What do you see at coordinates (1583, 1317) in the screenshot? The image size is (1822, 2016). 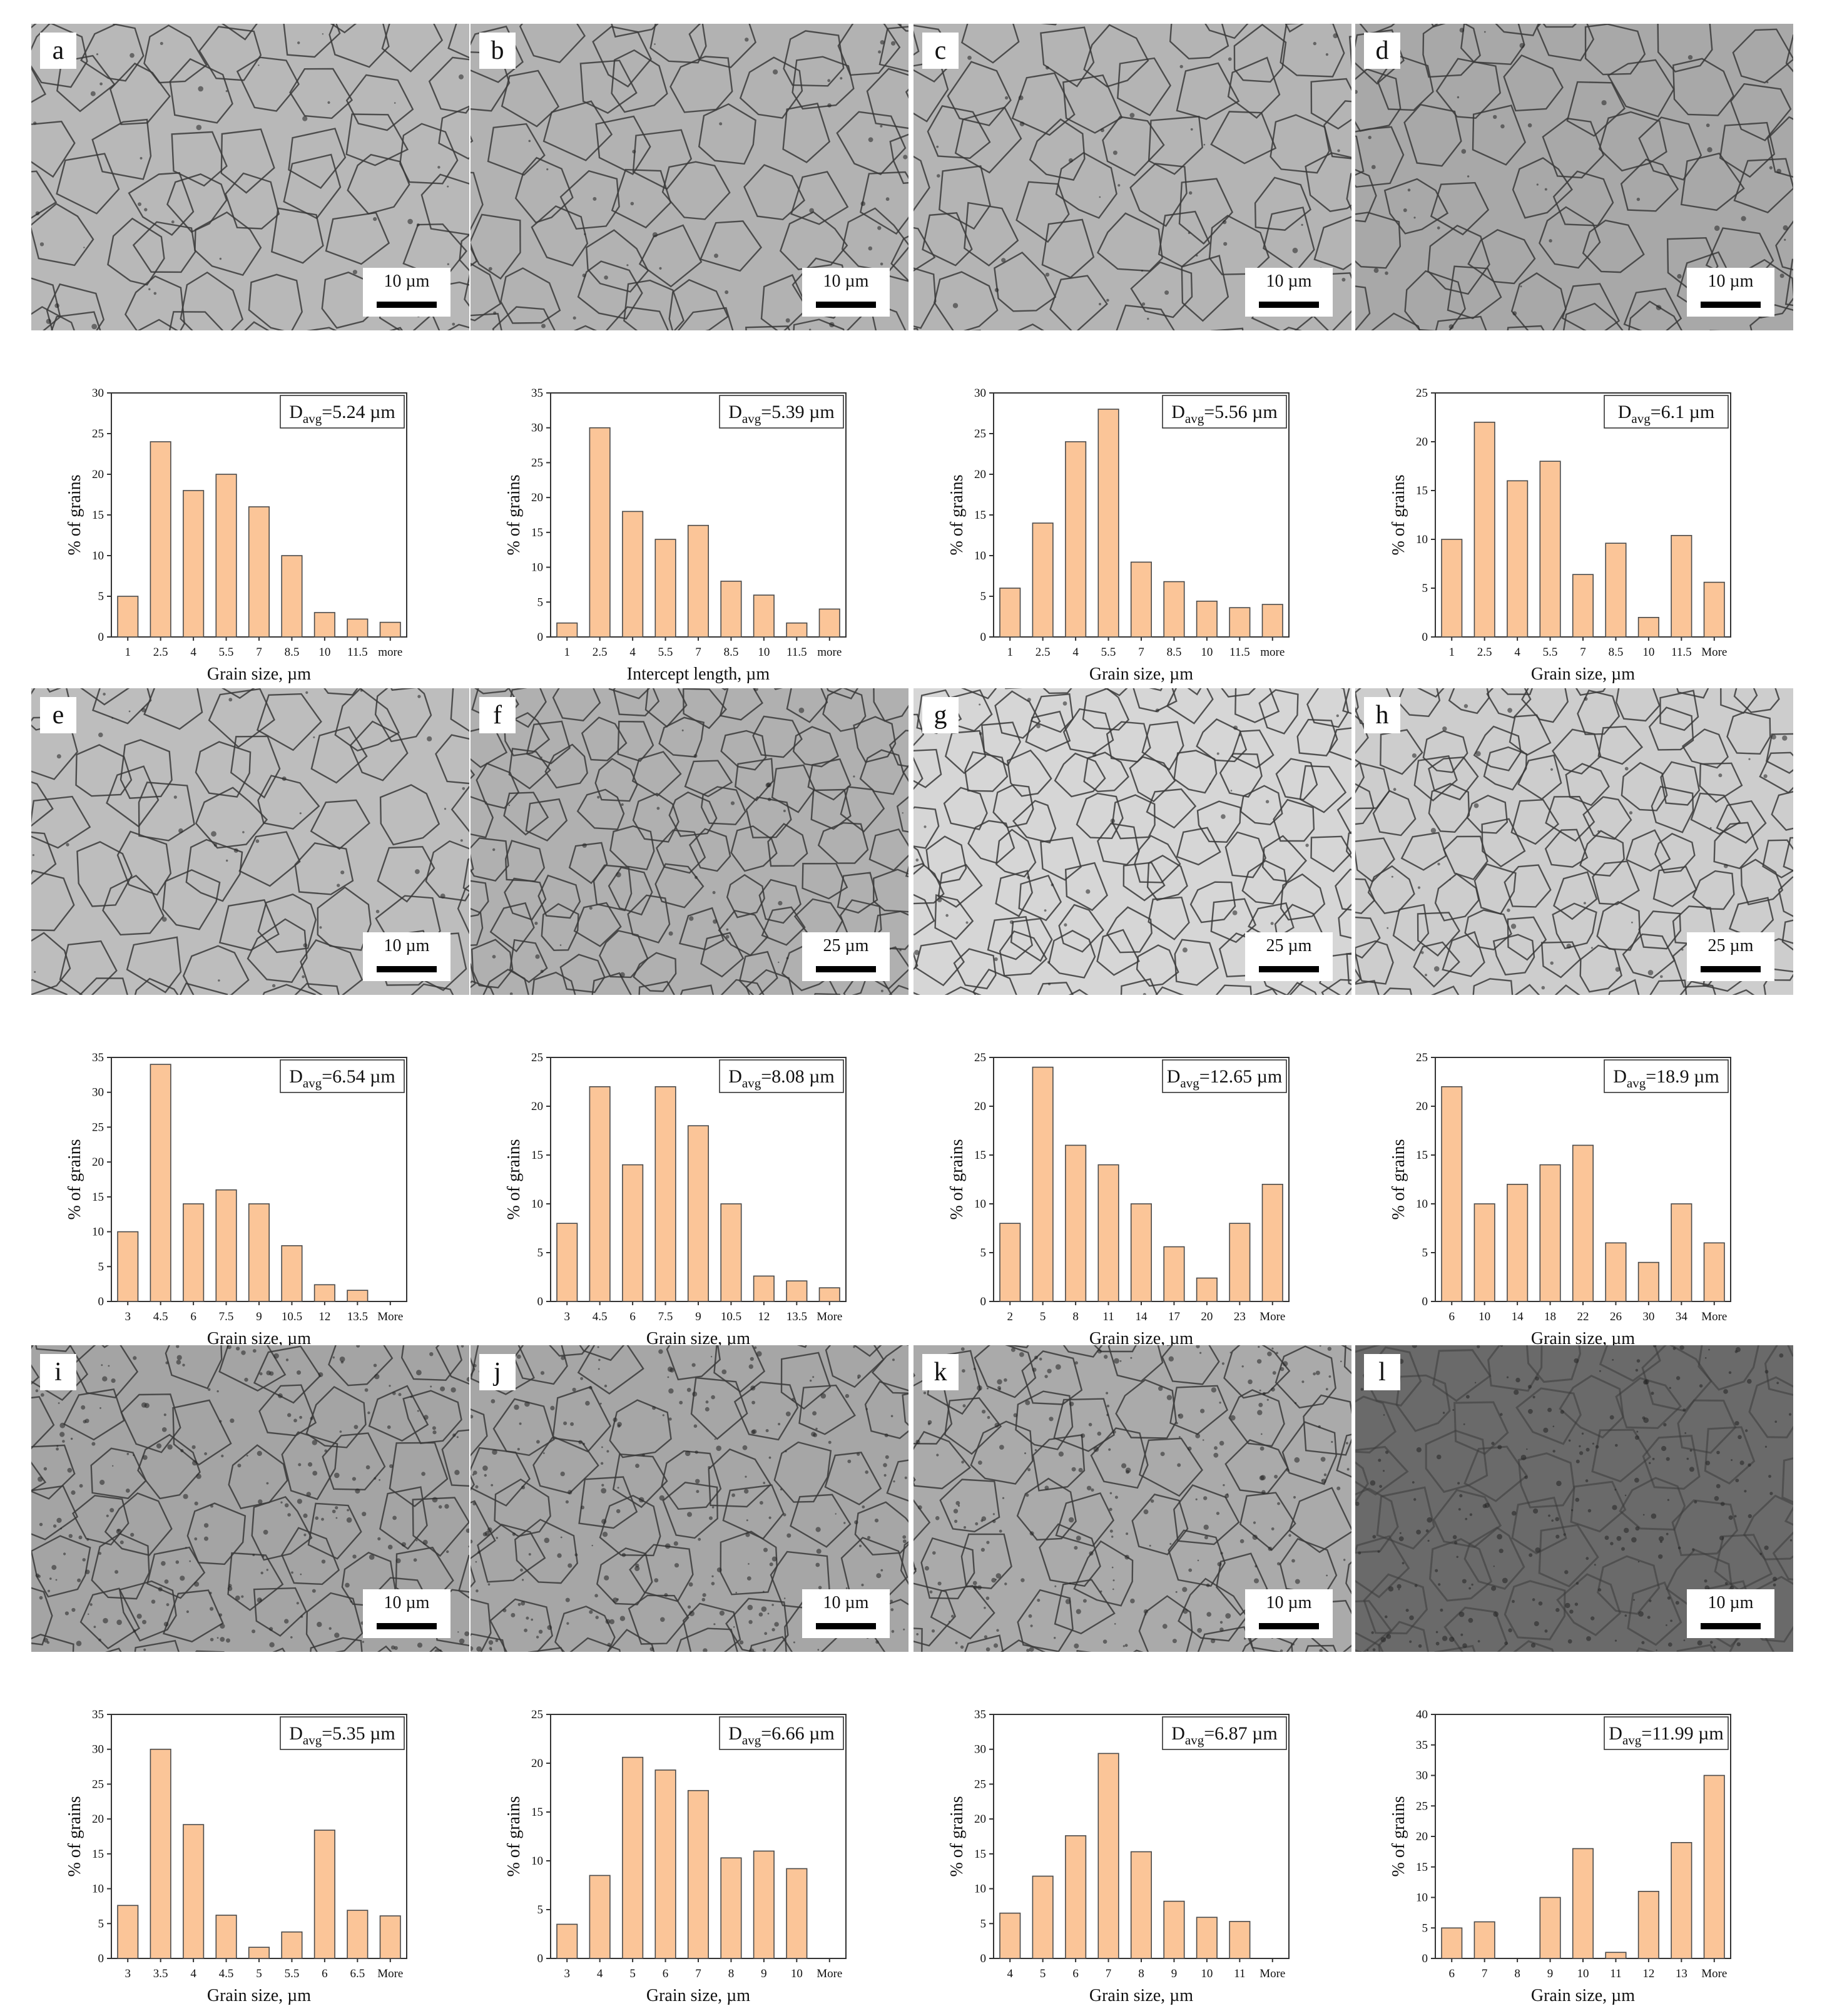 I see `x-tick-label: 22` at bounding box center [1583, 1317].